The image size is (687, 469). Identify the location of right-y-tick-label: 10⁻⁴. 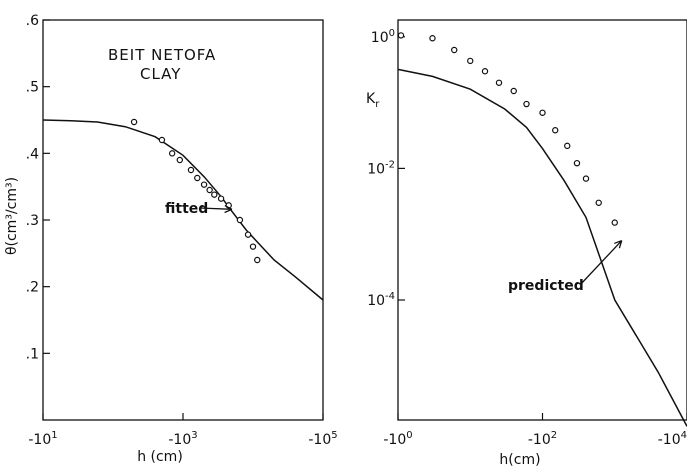
(381, 300).